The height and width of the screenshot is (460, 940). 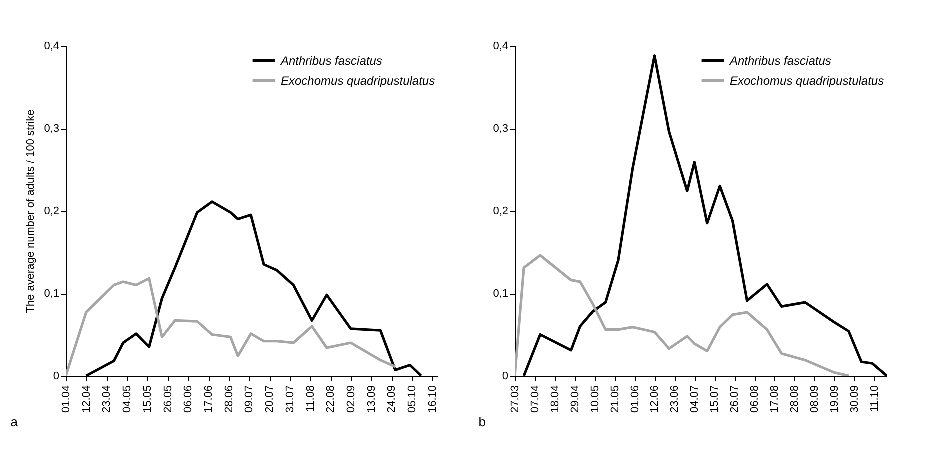 What do you see at coordinates (535, 400) in the screenshot?
I see `x-tick-label: 07.04` at bounding box center [535, 400].